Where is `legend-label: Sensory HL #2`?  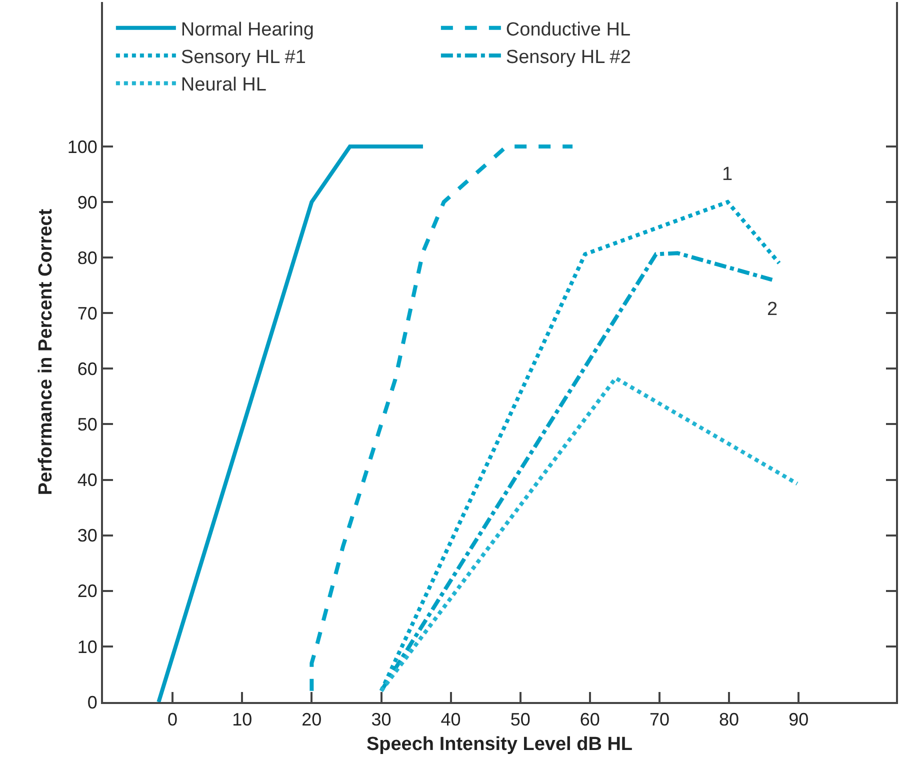
legend-label: Sensory HL #2 is located at coordinates (568, 57).